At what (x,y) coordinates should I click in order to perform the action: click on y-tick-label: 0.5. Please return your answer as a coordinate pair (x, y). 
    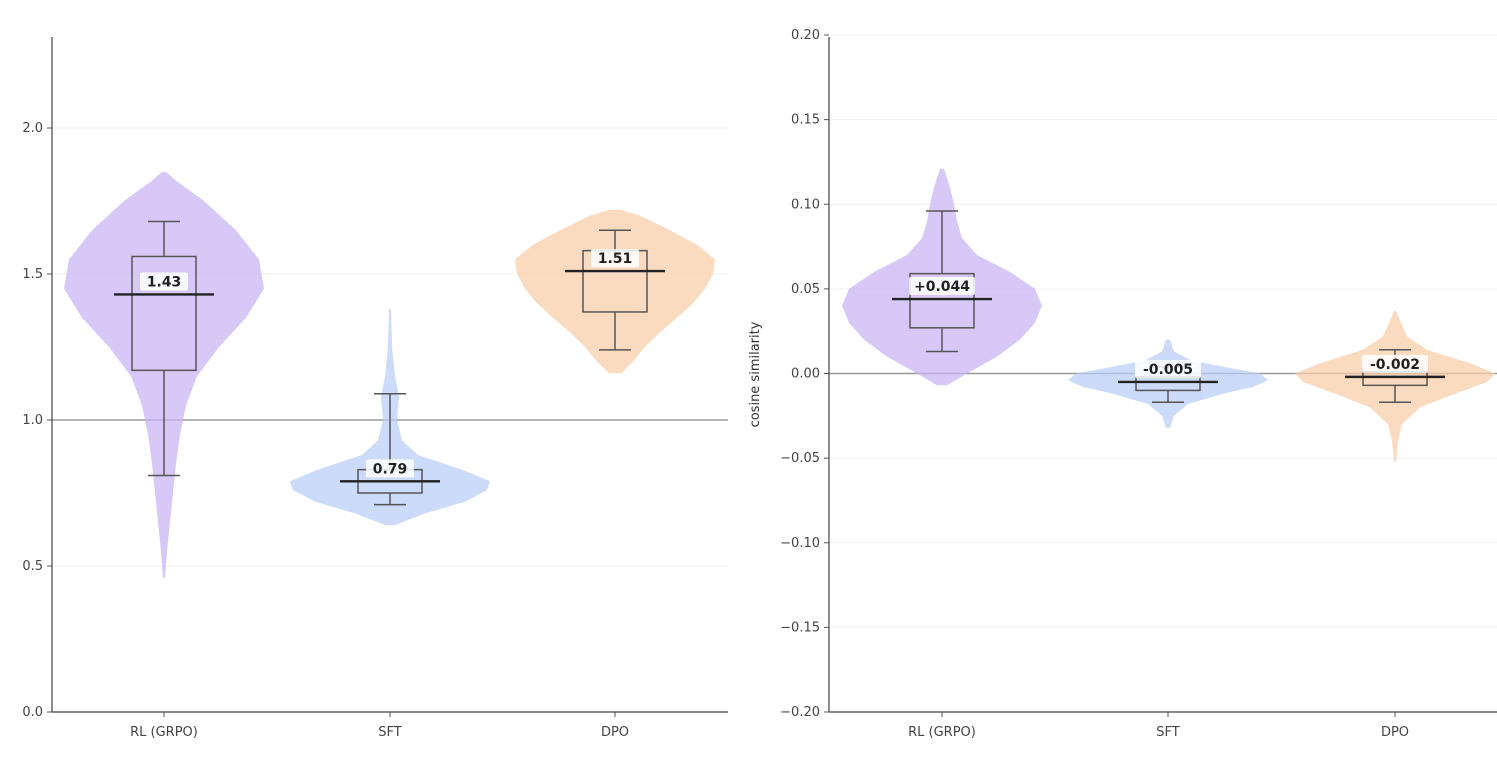
    Looking at the image, I should click on (32, 566).